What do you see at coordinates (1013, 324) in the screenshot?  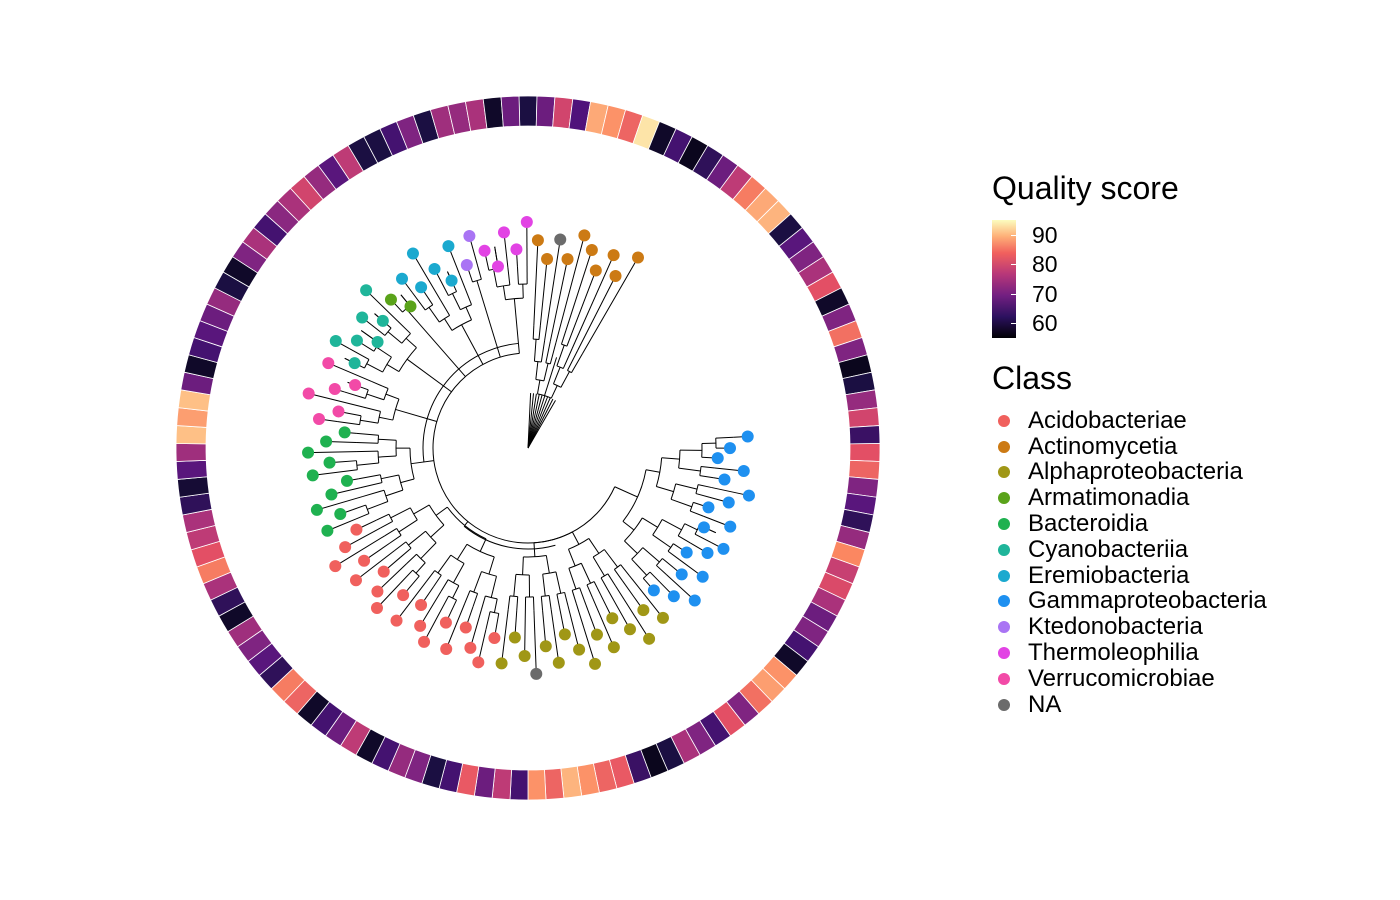 I see `quality-score-tick-mark` at bounding box center [1013, 324].